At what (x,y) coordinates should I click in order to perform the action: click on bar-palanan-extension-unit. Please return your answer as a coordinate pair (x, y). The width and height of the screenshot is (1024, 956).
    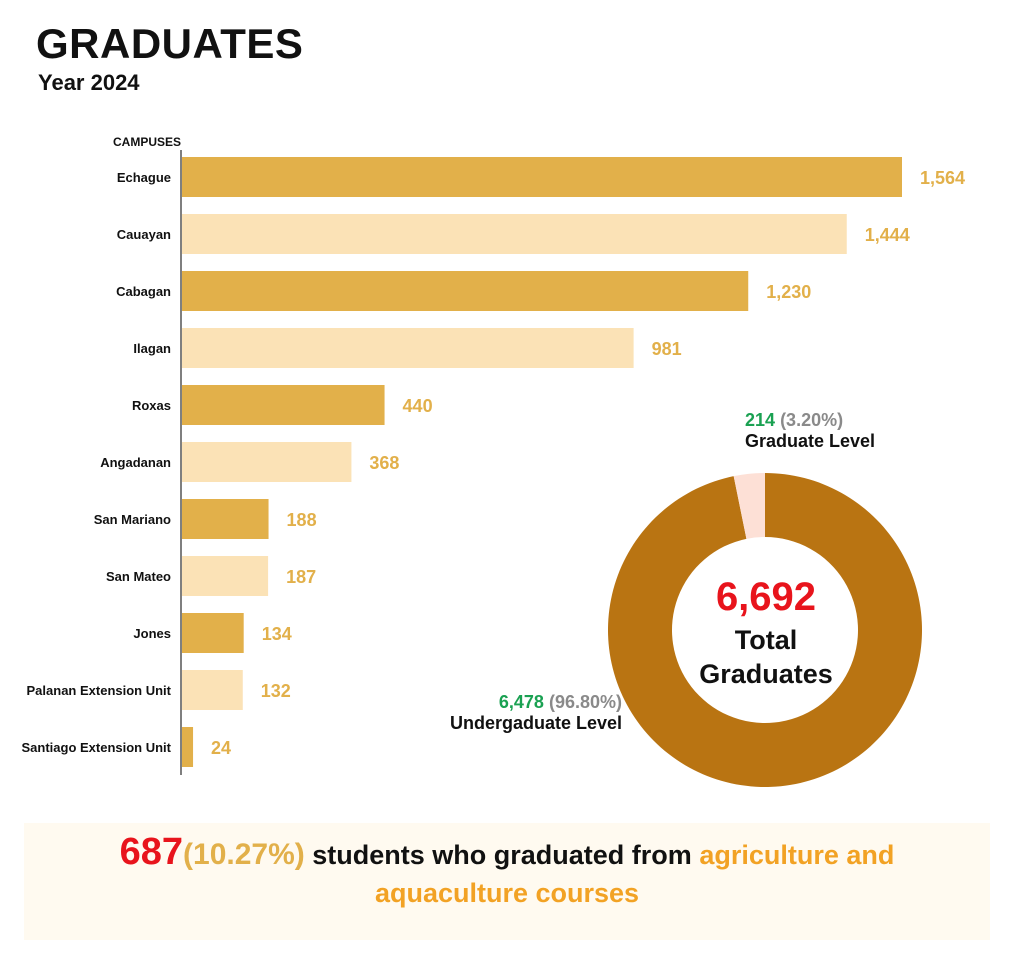
    Looking at the image, I should click on (212, 690).